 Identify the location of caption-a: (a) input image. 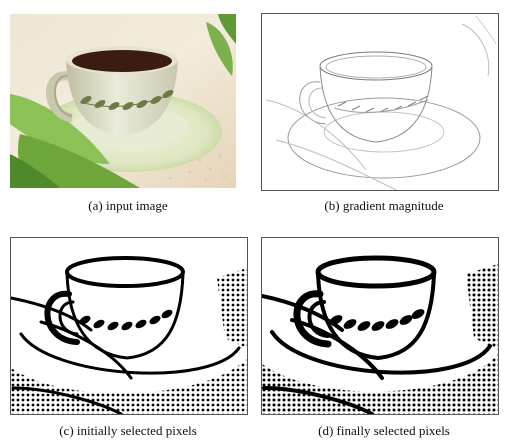
(128, 205).